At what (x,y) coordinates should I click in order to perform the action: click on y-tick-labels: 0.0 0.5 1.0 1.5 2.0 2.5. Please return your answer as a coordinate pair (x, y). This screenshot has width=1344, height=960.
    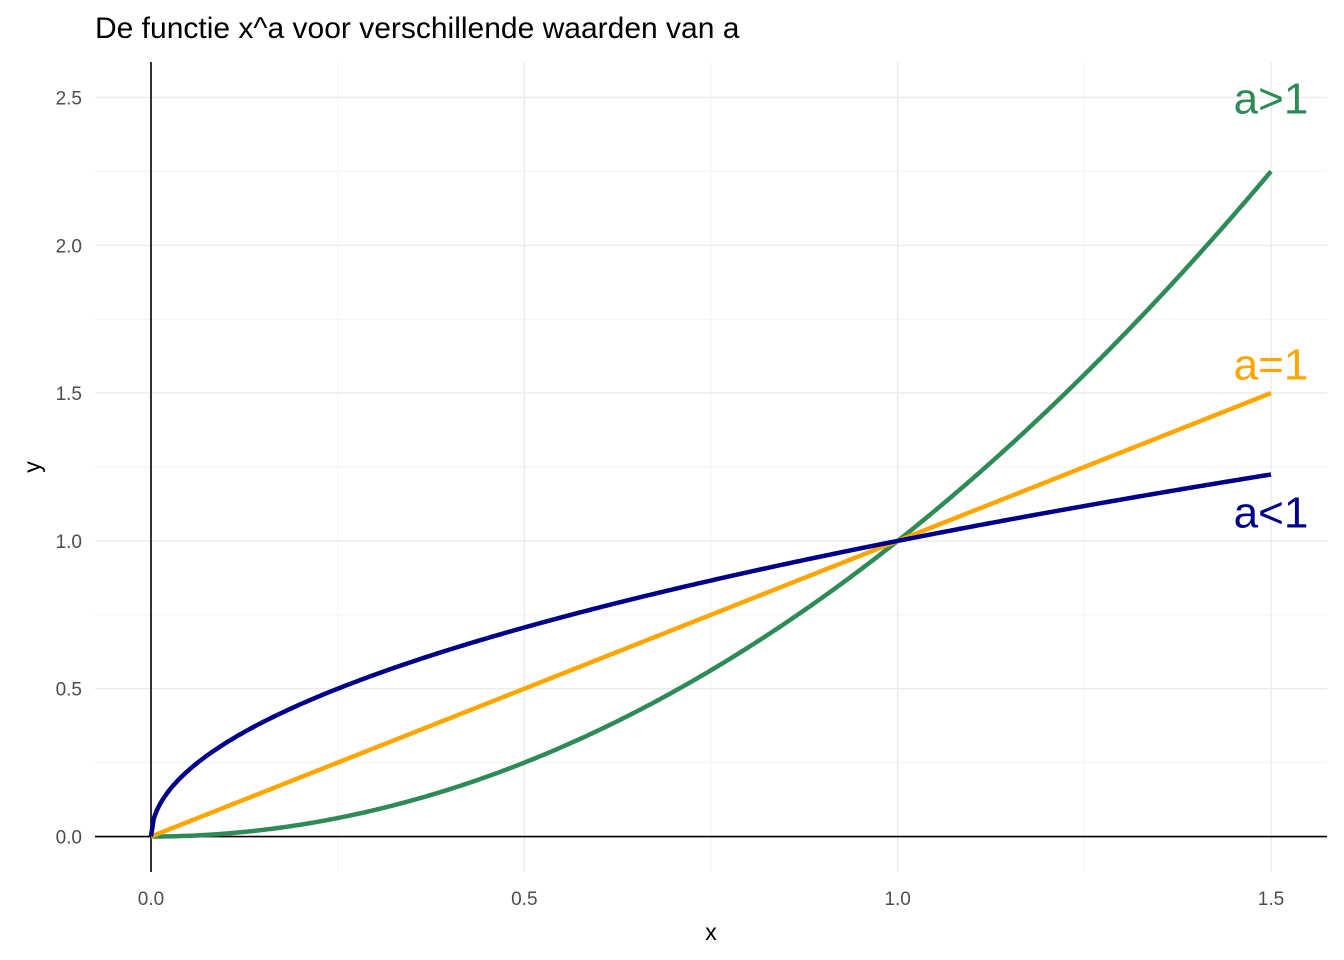
    Looking at the image, I should click on (69, 468).